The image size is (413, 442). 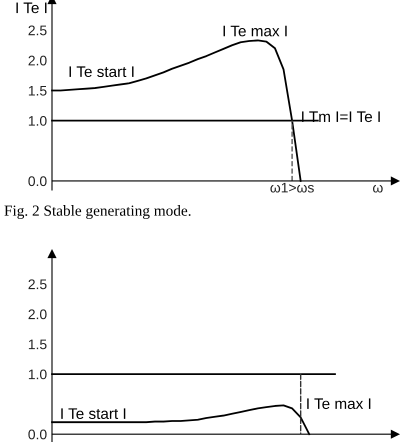 I want to click on x-tick-label: ω1>ωs, so click(x=292, y=187).